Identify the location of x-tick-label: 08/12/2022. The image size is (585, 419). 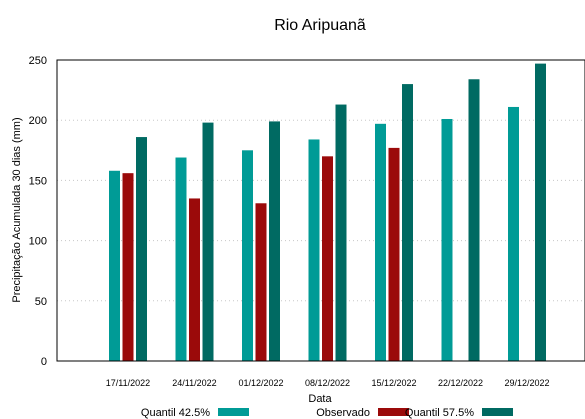
(327, 383).